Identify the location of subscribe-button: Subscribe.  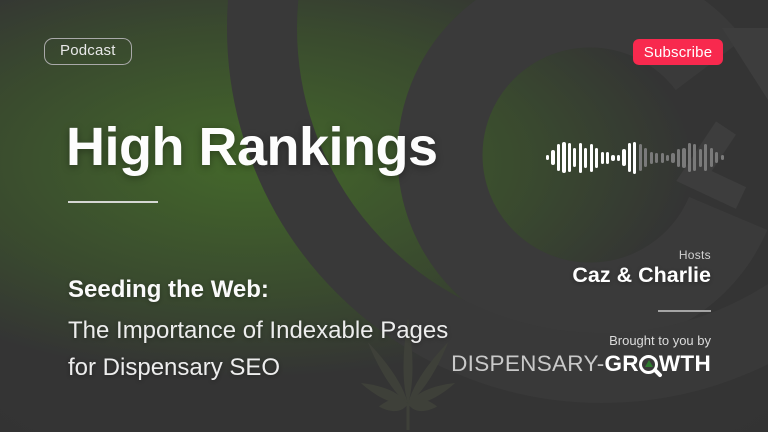
(678, 52).